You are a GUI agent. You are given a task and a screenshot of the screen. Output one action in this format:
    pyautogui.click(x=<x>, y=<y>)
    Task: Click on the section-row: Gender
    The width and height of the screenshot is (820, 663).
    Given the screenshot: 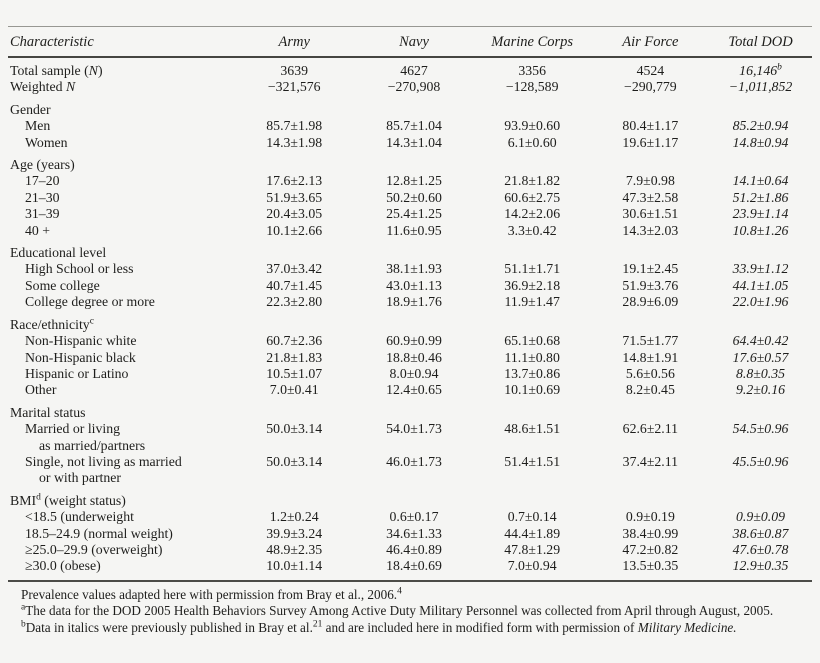 What is the action you would take?
    pyautogui.click(x=410, y=107)
    